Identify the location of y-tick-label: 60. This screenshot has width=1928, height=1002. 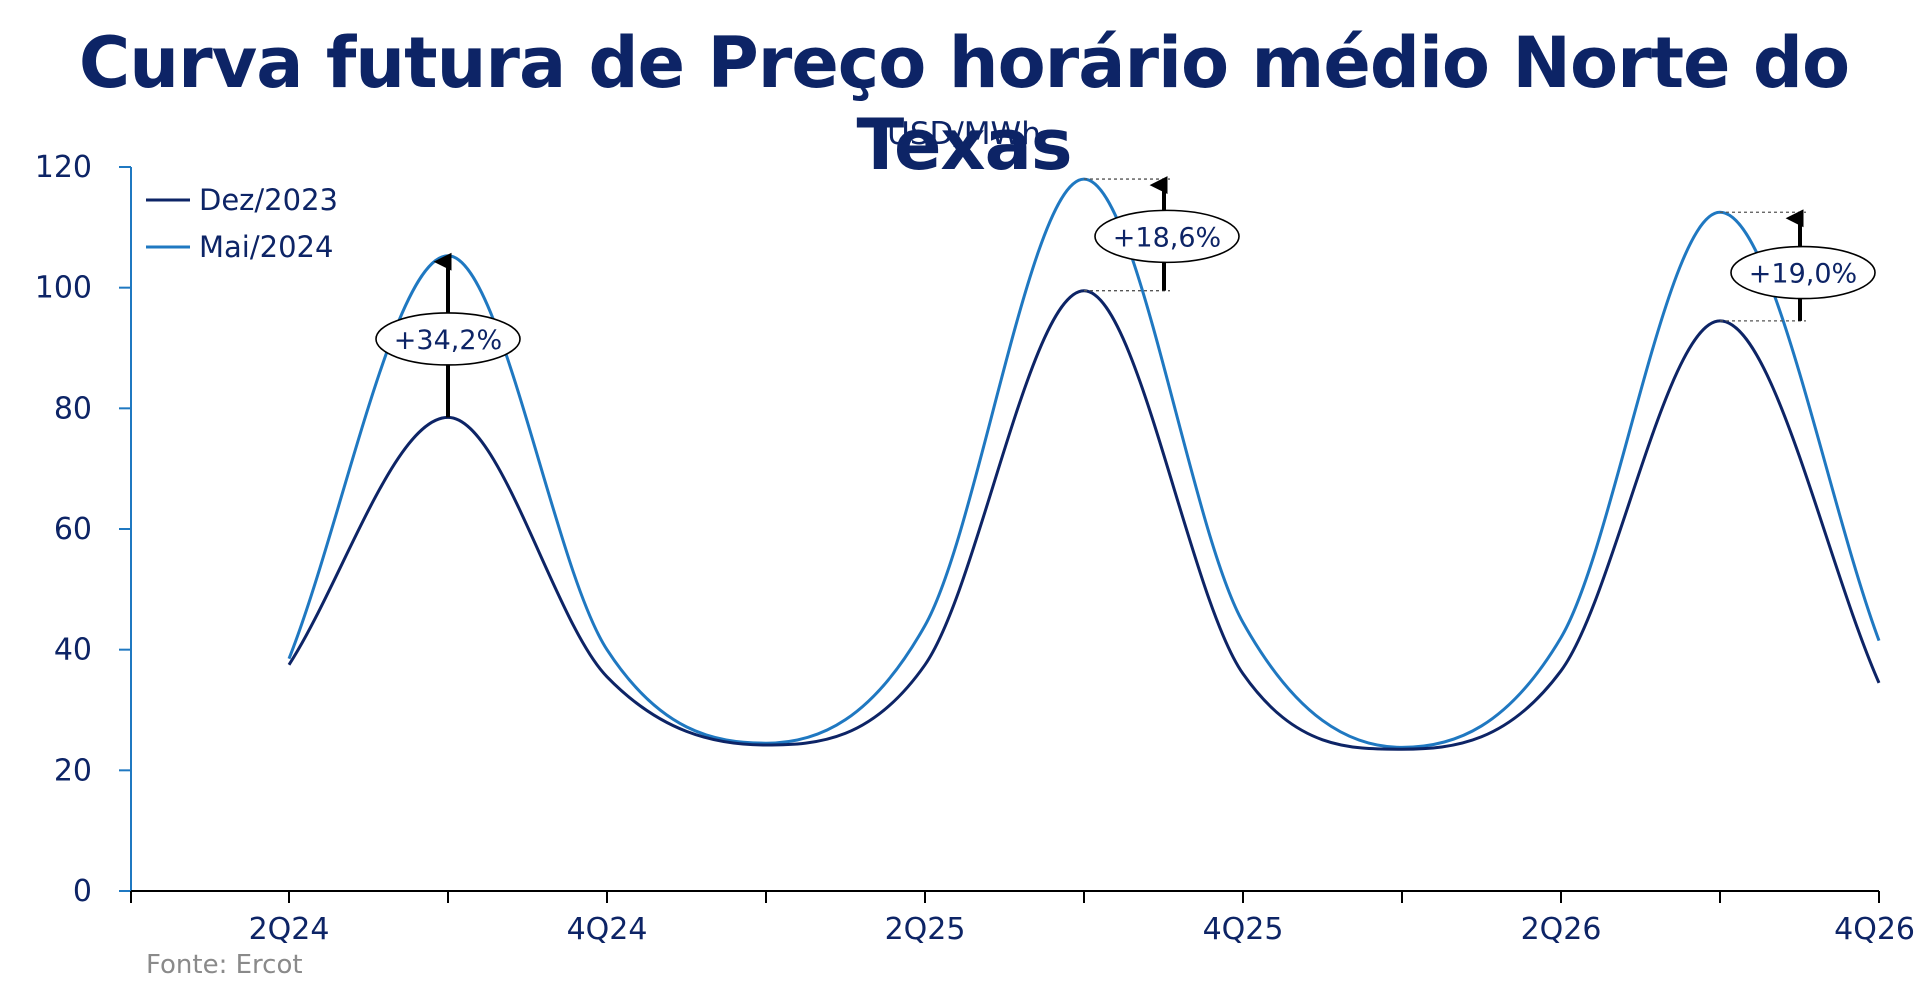
(73, 529).